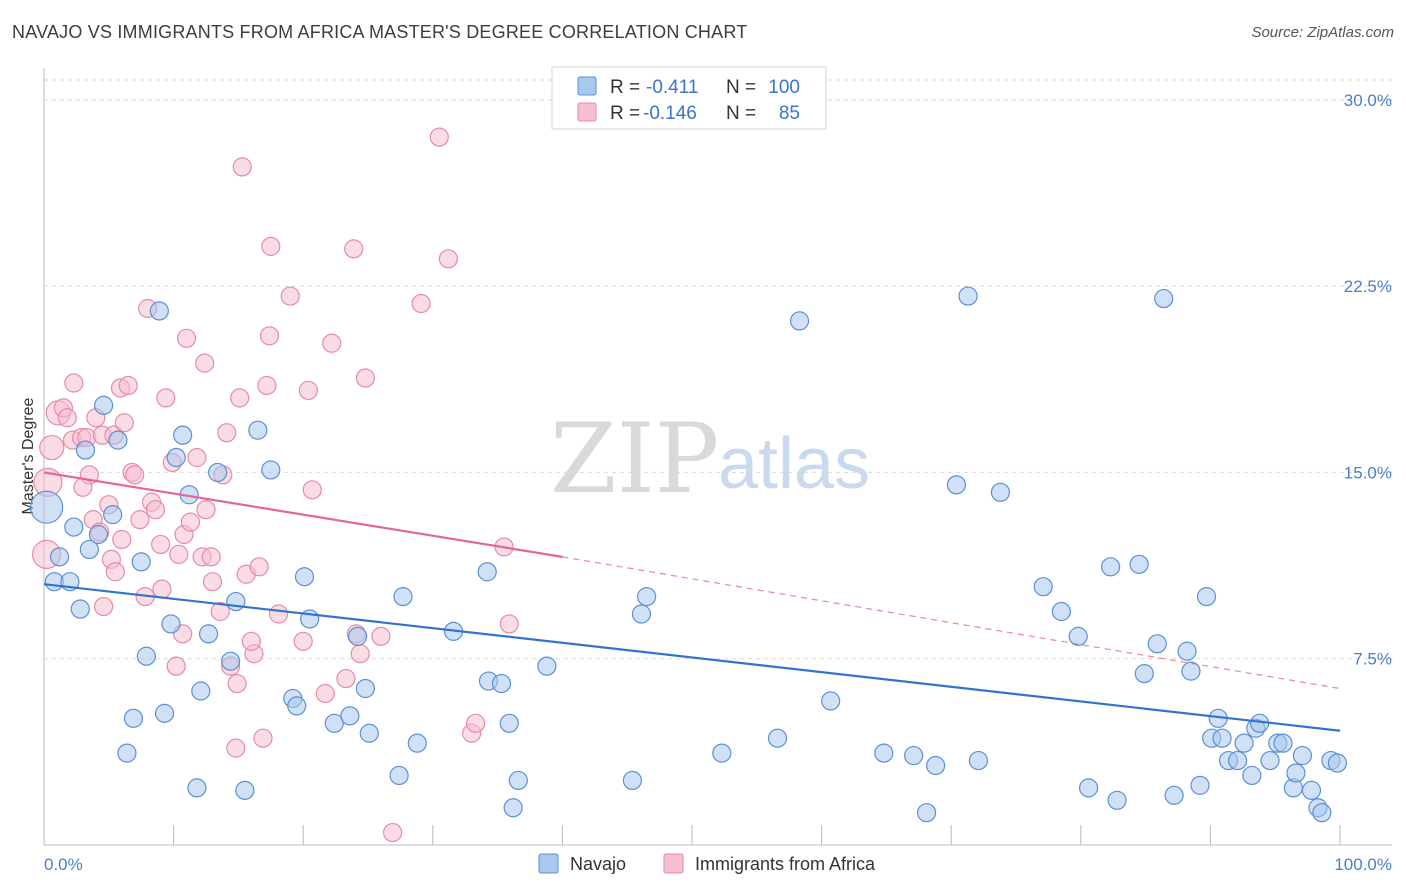  What do you see at coordinates (634, 459) in the screenshot?
I see `watermark-zip: ZIP` at bounding box center [634, 459].